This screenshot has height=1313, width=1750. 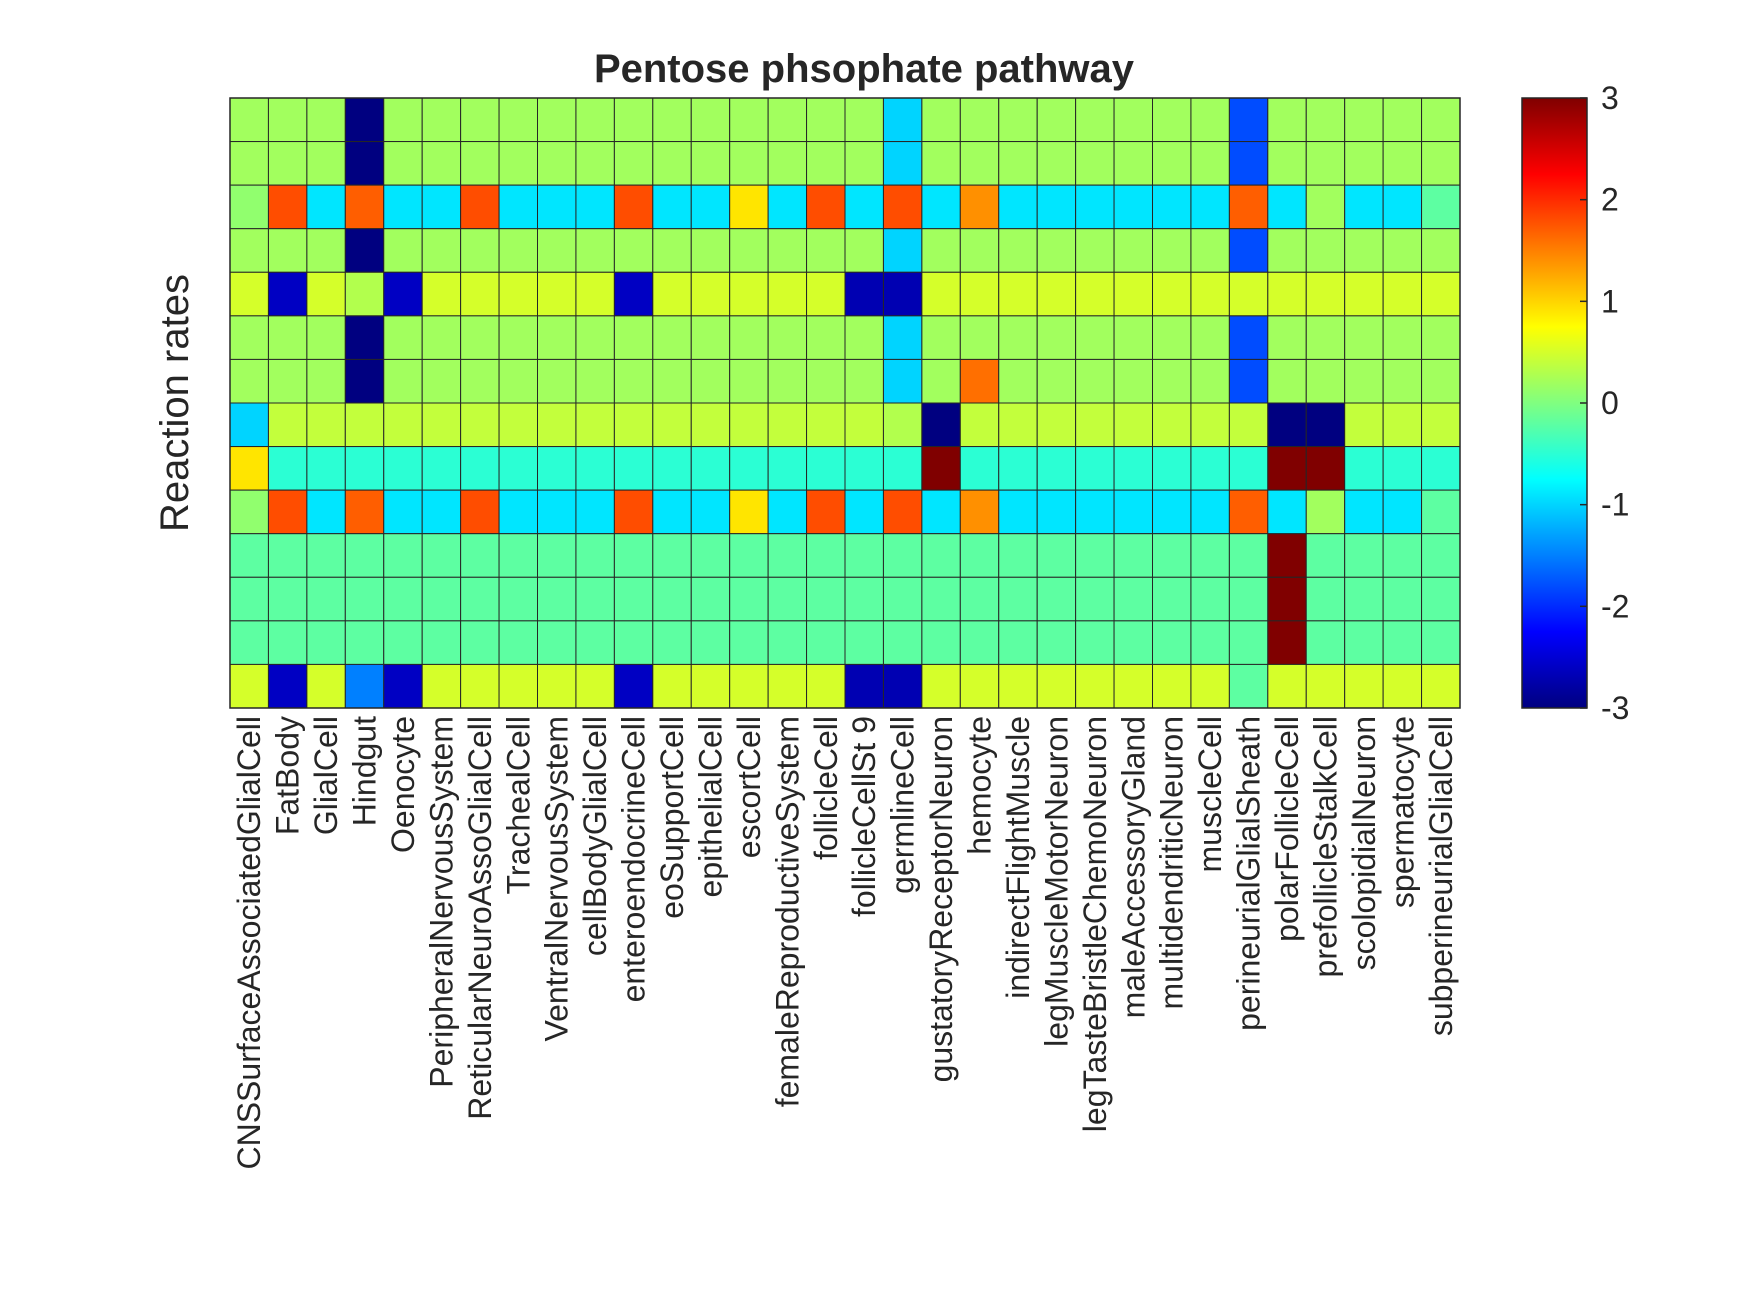 I want to click on x-tick-label: subperineurialGlialCell, so click(x=1441, y=876).